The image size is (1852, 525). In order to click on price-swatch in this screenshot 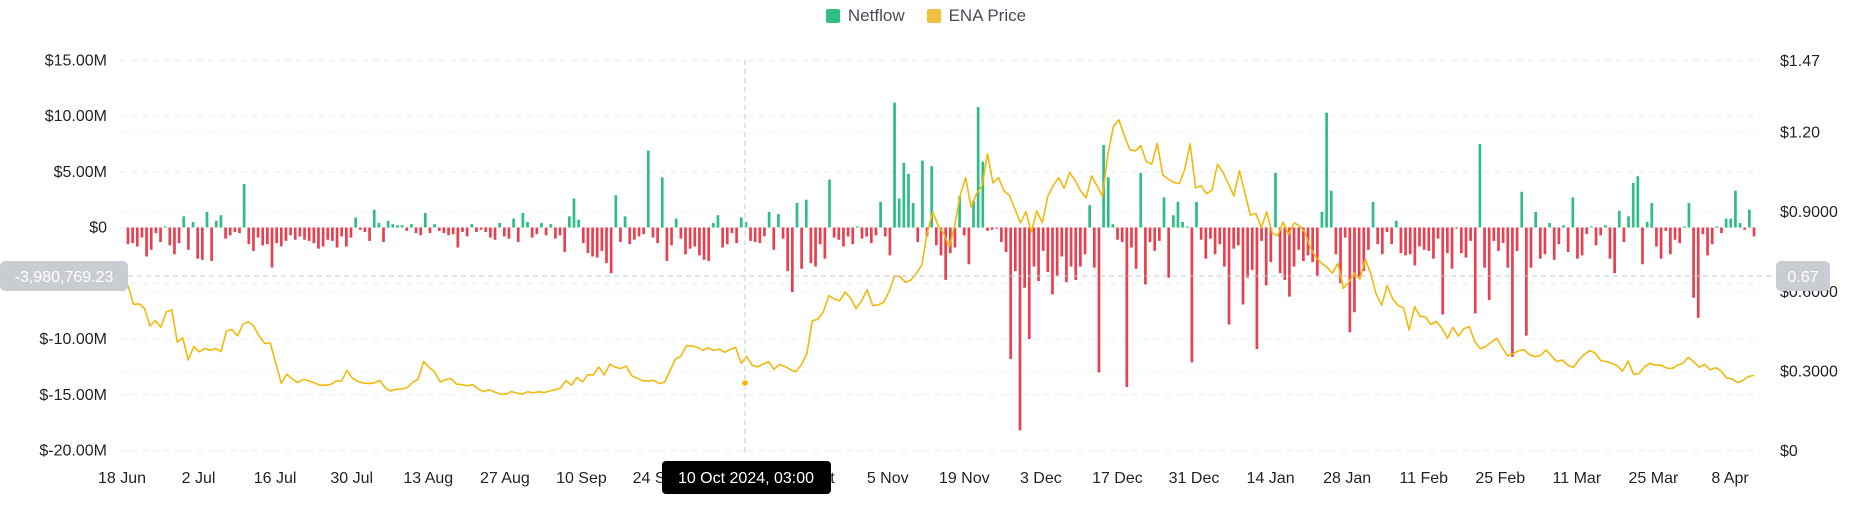, I will do `click(933, 16)`.